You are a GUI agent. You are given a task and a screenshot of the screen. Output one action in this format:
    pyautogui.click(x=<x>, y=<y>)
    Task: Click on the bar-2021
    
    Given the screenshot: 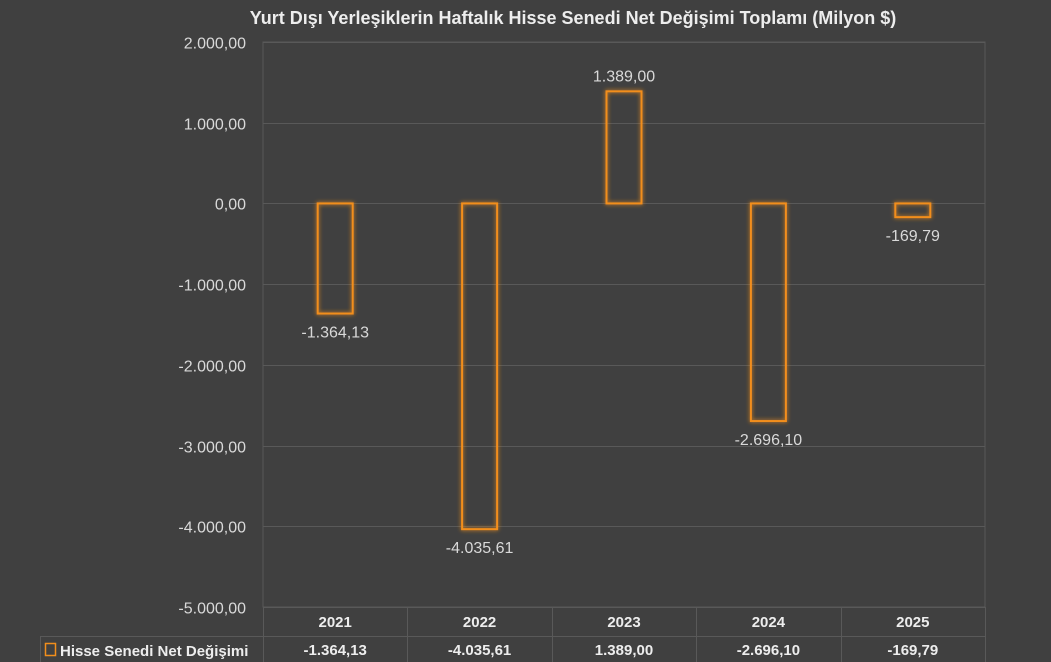 What is the action you would take?
    pyautogui.click(x=335, y=258)
    